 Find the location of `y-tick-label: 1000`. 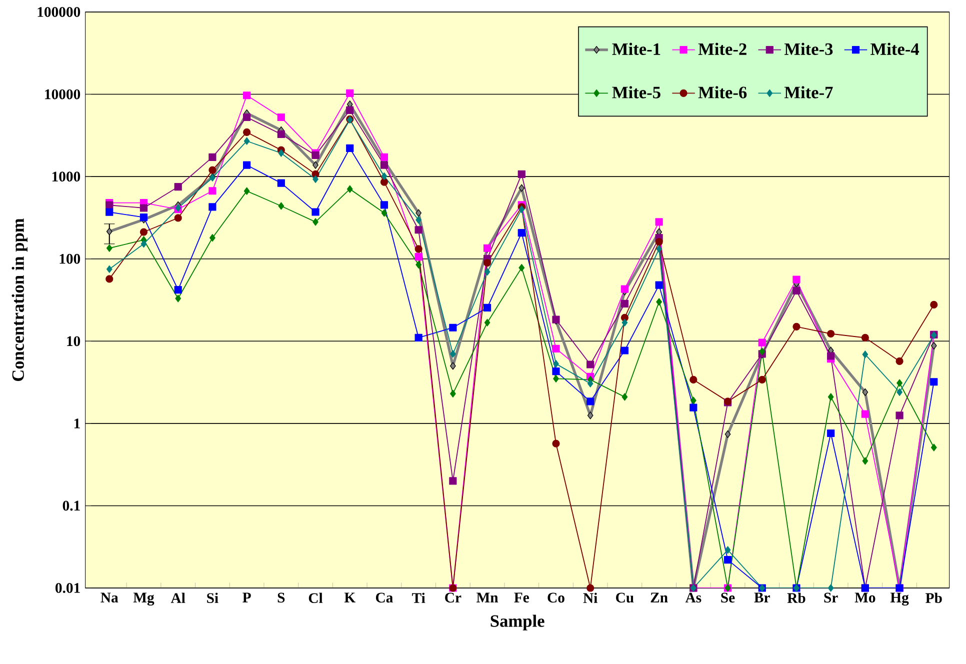

y-tick-label: 1000 is located at coordinates (66, 177).